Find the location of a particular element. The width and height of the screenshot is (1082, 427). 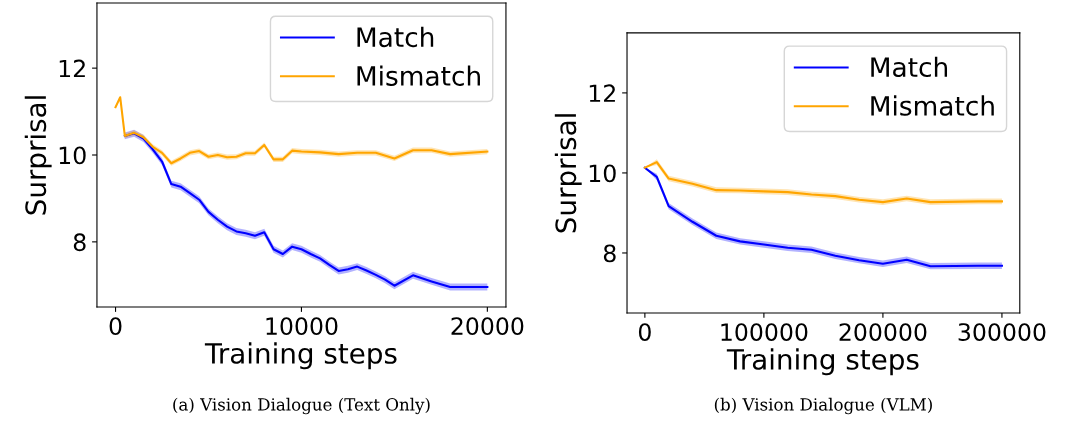

x-tick-label: 10000 is located at coordinates (302, 326).